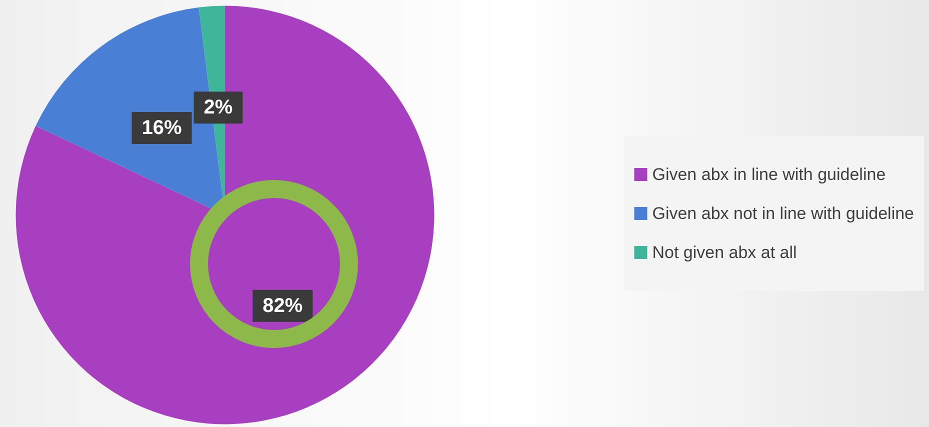 This screenshot has width=929, height=427. What do you see at coordinates (162, 127) in the screenshot?
I see `data-label: 16%` at bounding box center [162, 127].